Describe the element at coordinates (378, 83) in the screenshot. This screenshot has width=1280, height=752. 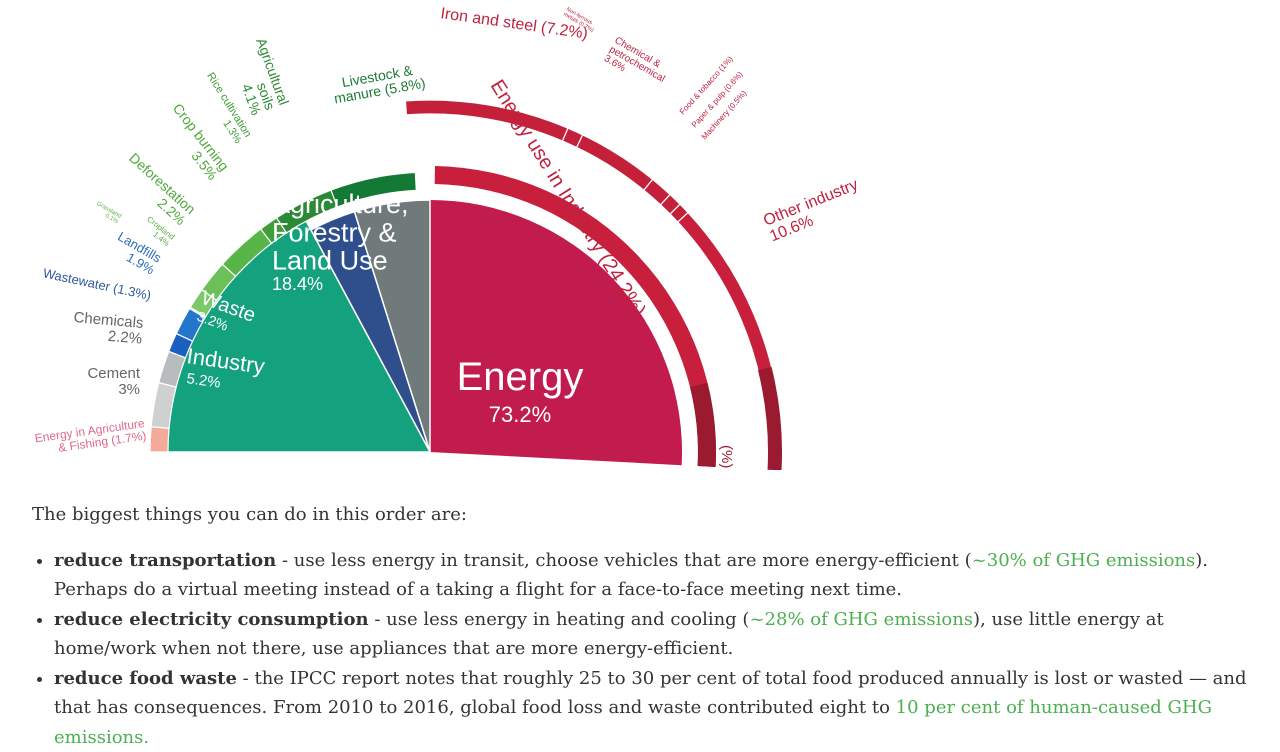
I see `ring-label: Livestock &manure (5.8%)` at that location.